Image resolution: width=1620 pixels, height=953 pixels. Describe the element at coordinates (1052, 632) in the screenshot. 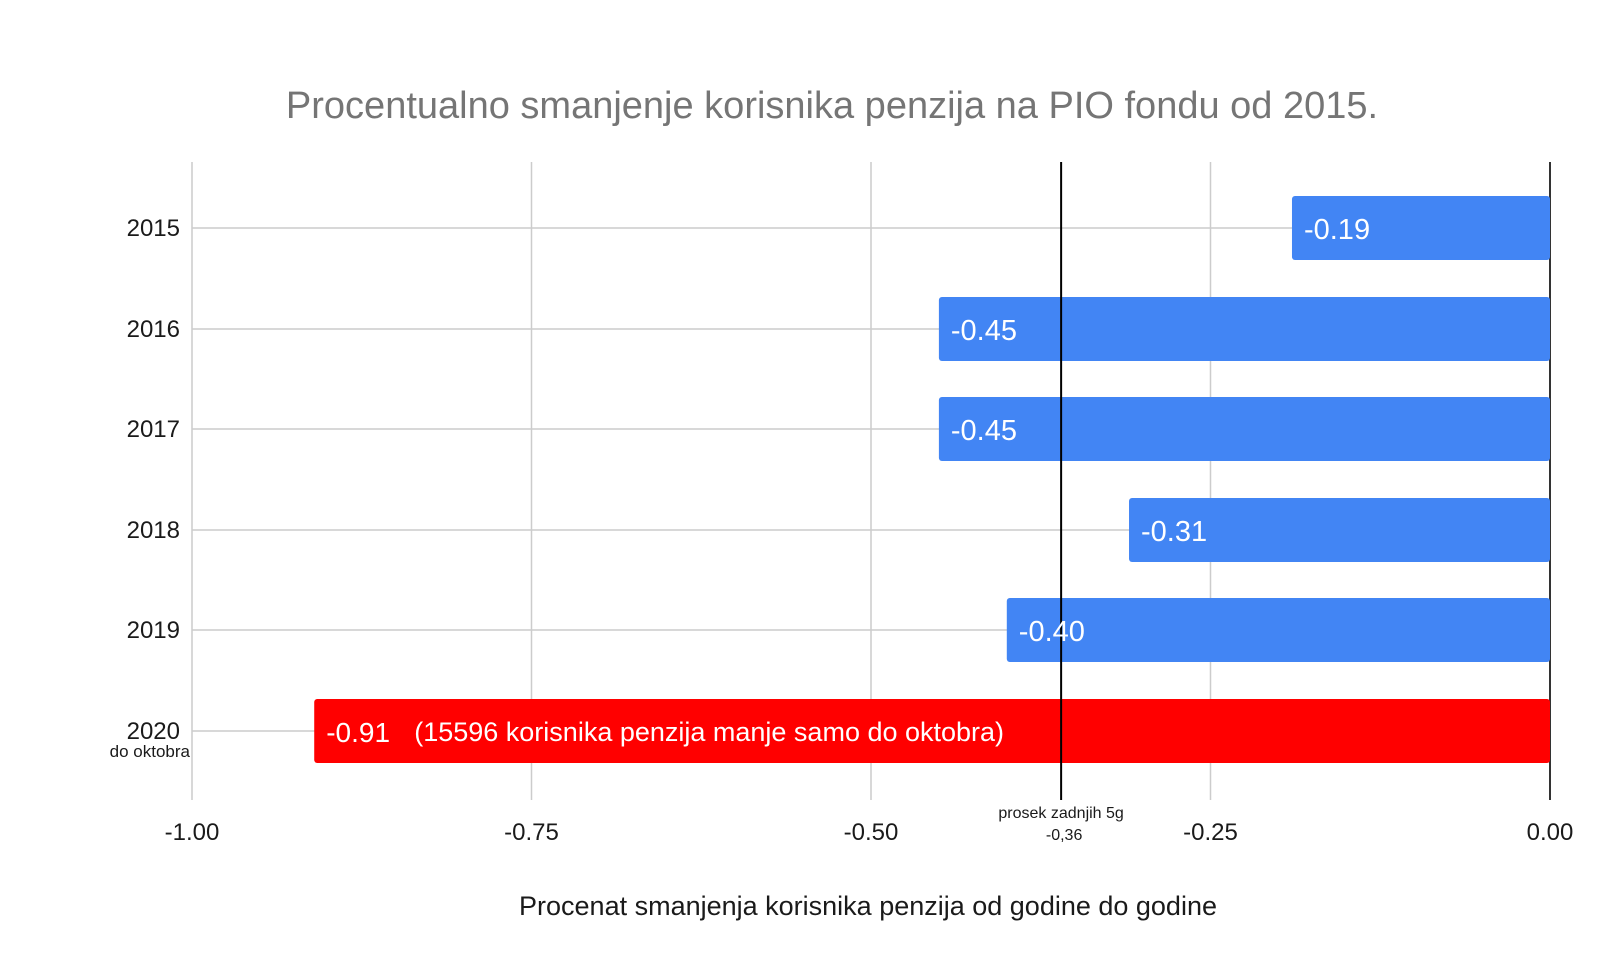

I see `bar-data-label: -0.40` at that location.